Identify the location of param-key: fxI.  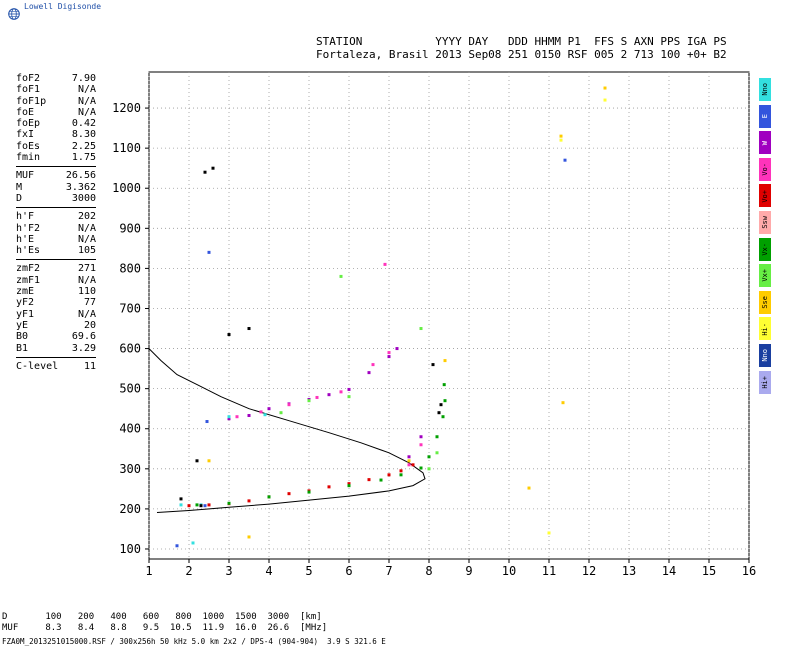
(25, 135).